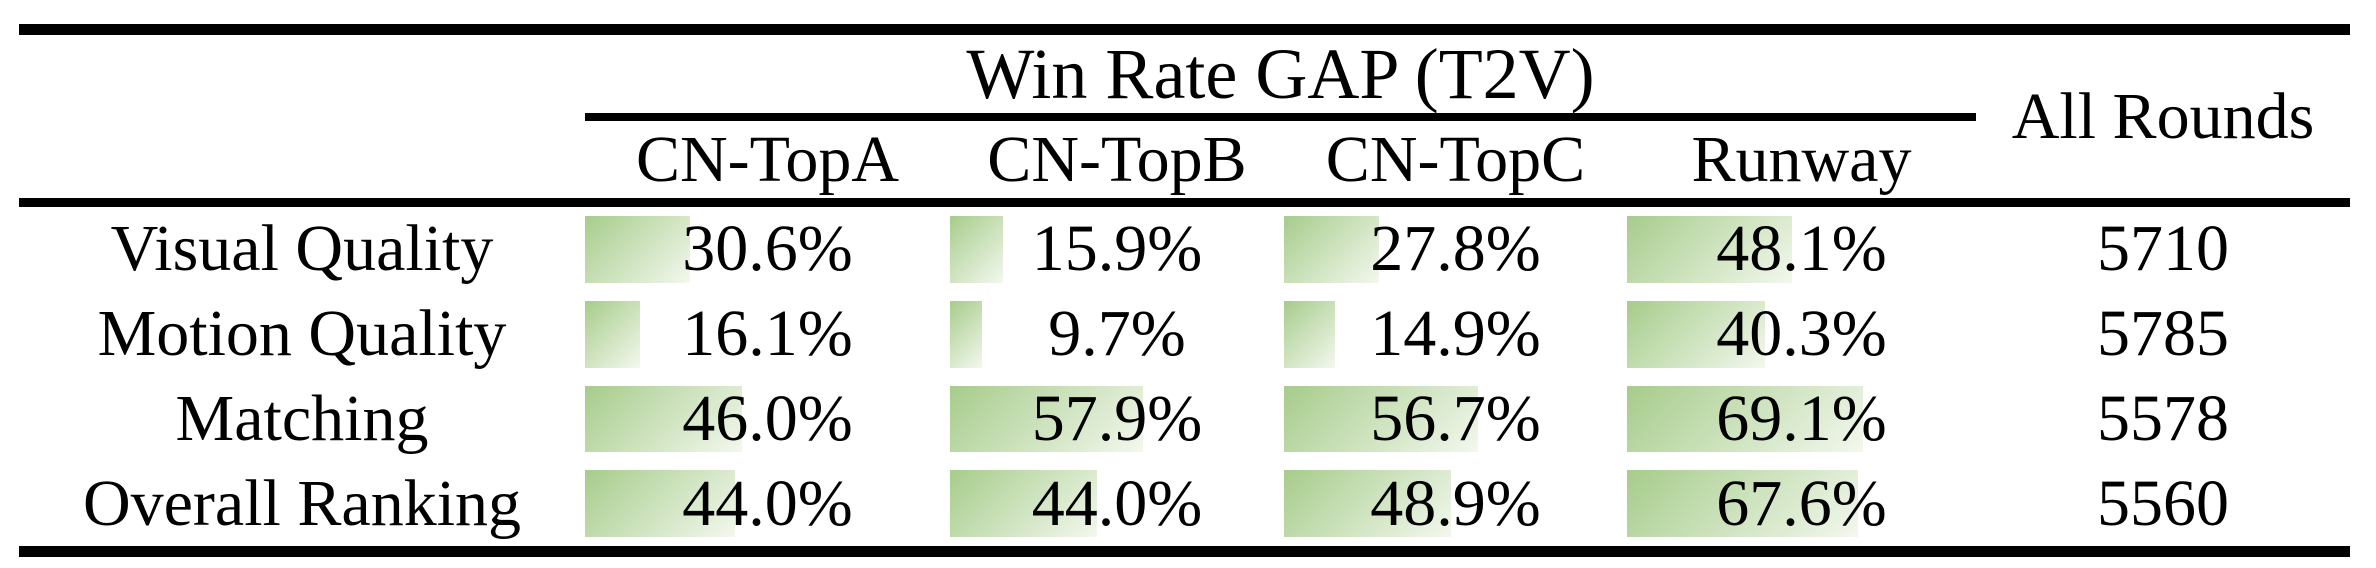 The height and width of the screenshot is (568, 2376). I want to click on win-rate-value: 69.1%, so click(1801, 418).